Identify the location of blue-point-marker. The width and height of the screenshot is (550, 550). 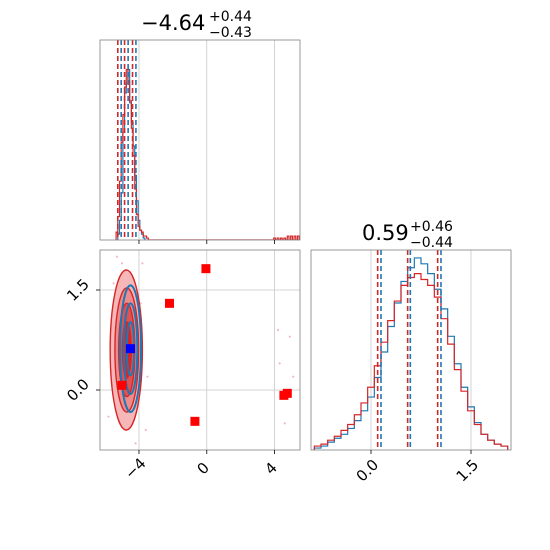
(131, 349).